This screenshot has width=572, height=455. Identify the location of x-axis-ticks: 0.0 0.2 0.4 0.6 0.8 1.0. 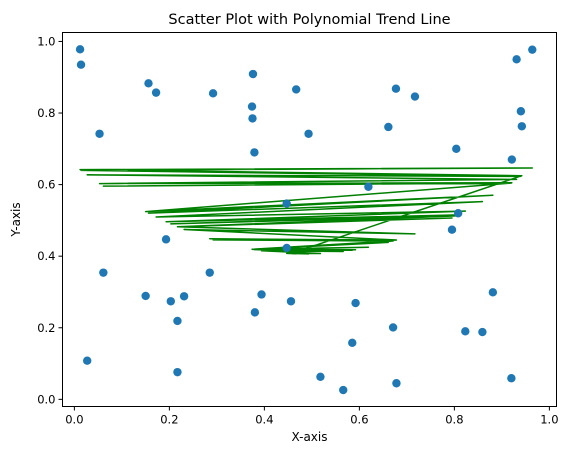
(311, 417).